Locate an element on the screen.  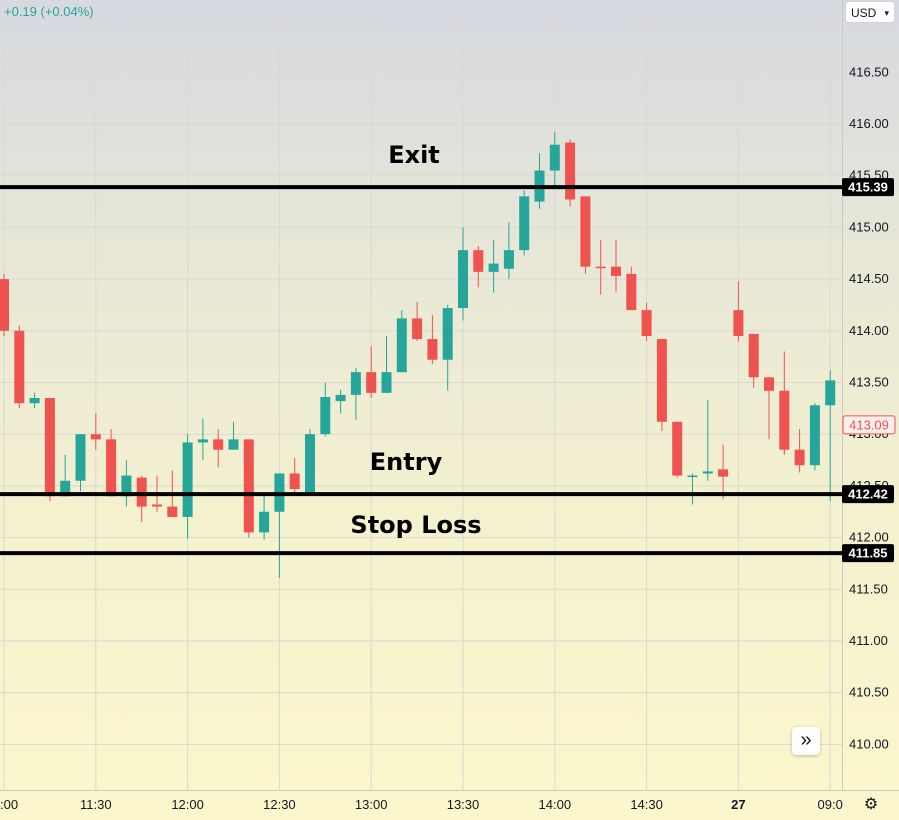
settings-button: ⚙ is located at coordinates (871, 805).